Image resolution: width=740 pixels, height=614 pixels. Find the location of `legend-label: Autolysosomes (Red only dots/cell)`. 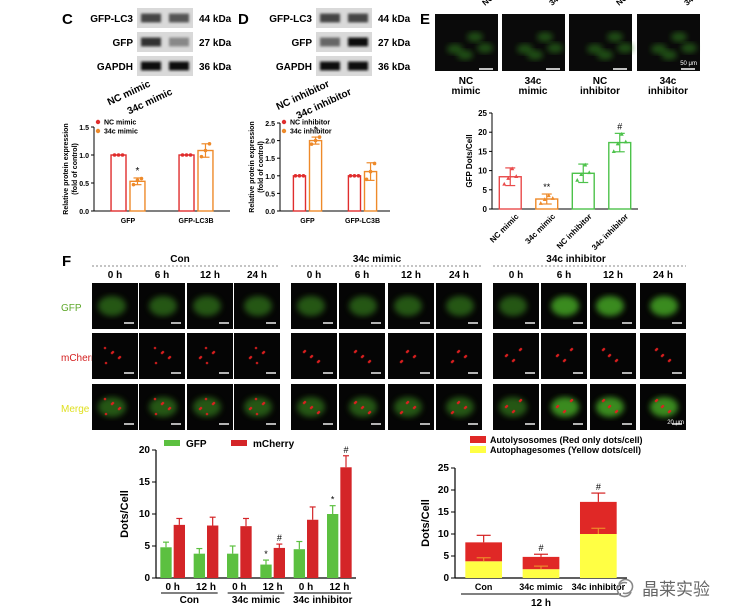

legend-label: Autolysosomes (Red only dots/cell) is located at coordinates (566, 440).